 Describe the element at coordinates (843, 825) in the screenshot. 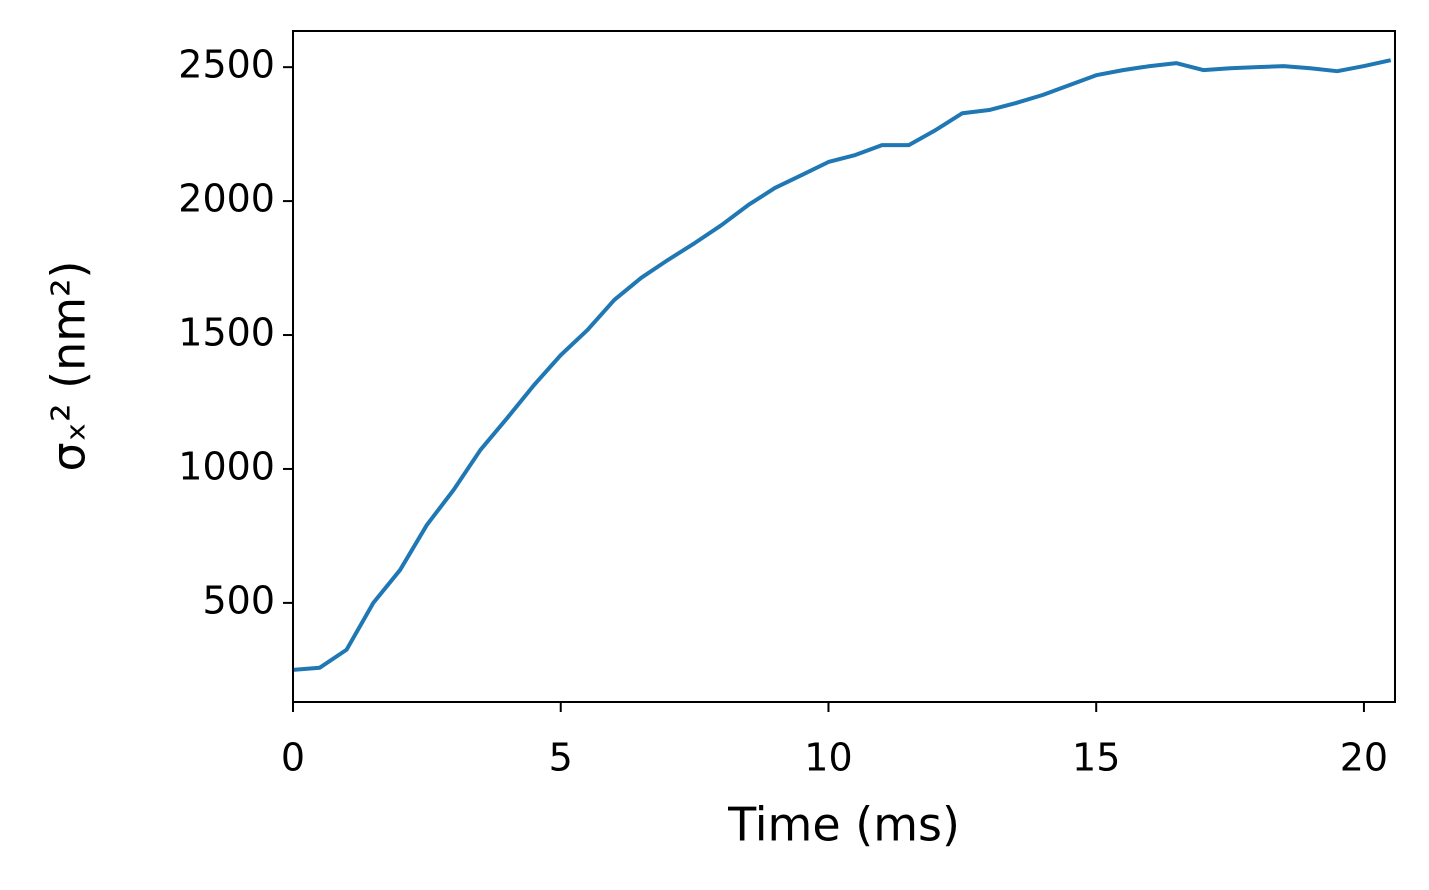

I see `x-axis-label: Time (ms)` at that location.